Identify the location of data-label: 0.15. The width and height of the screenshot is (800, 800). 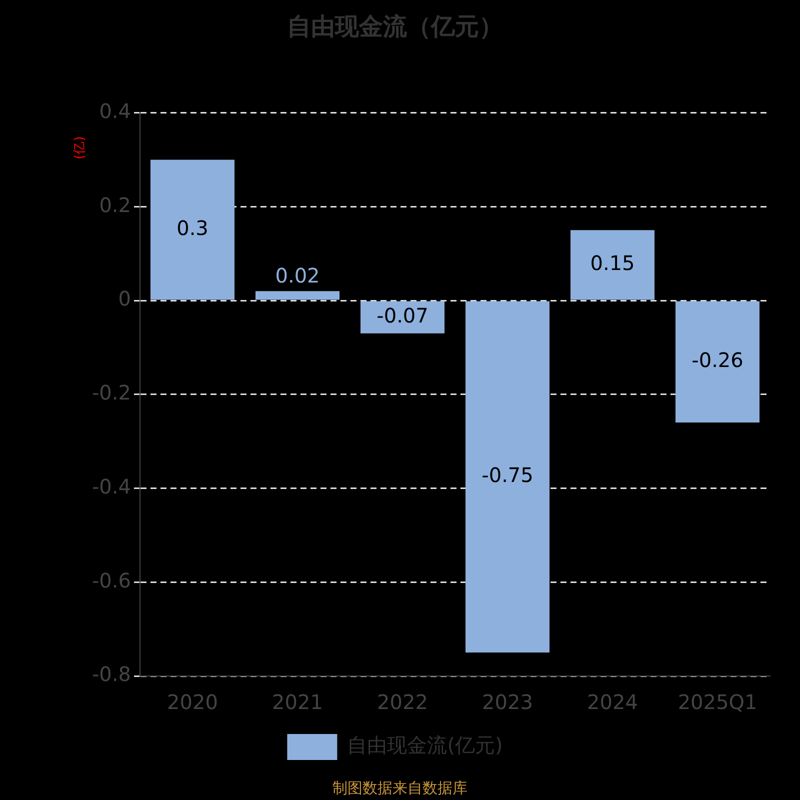
(612, 263).